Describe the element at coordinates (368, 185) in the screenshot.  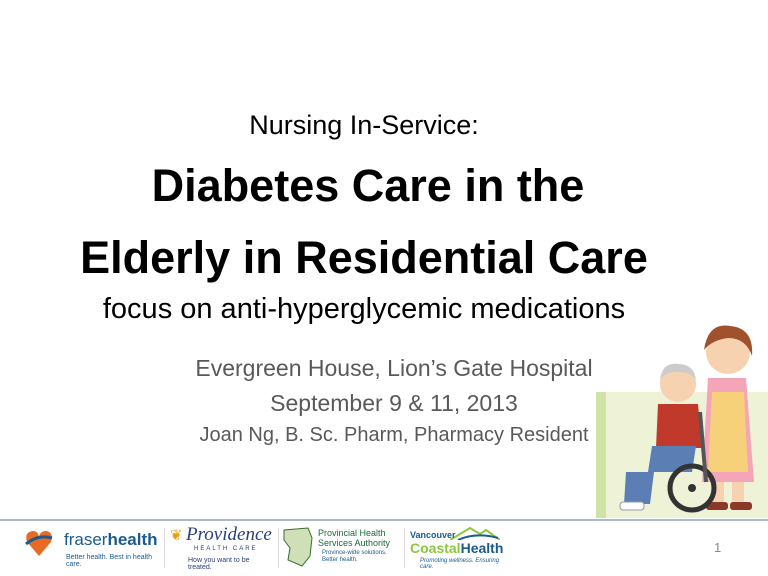
I see `title-line-1: Diabetes Care in the` at that location.